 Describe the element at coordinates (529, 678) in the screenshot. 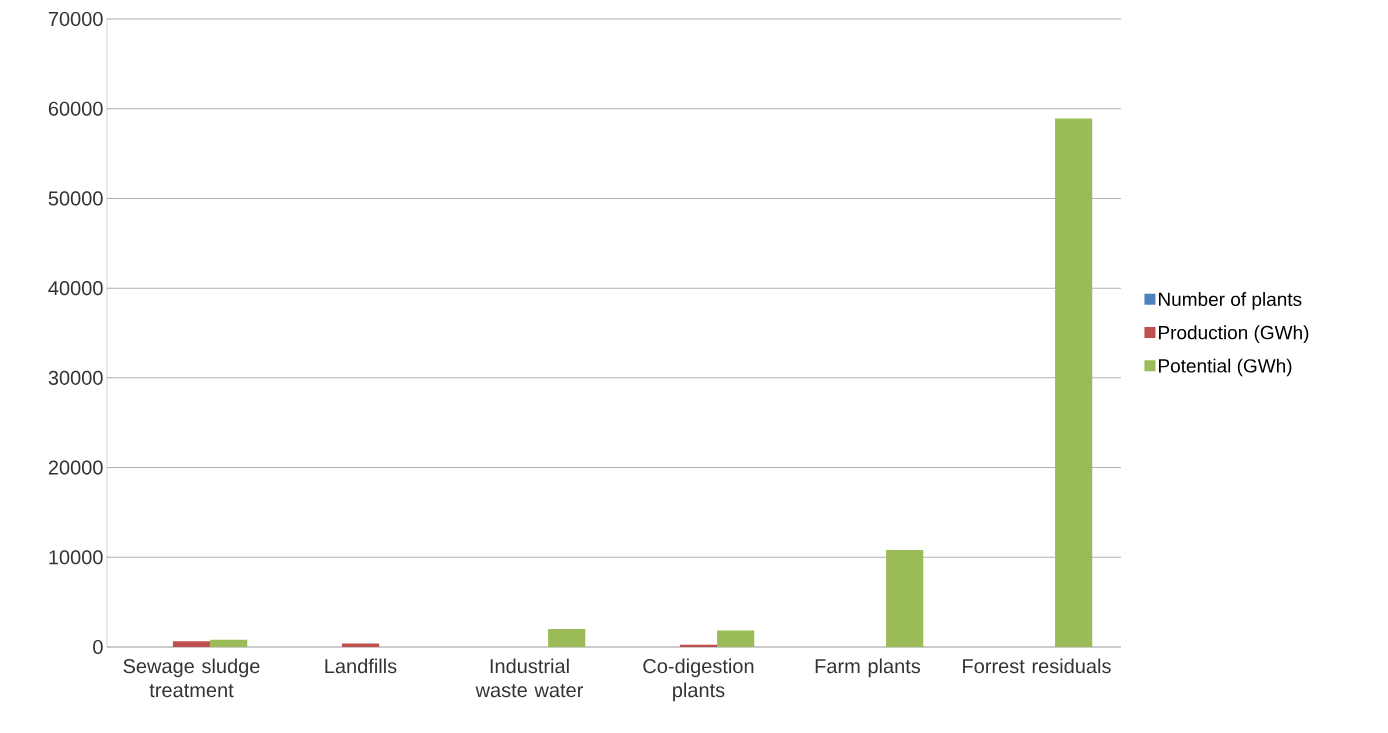

I see `x-tick-label: Industrial waste water` at that location.